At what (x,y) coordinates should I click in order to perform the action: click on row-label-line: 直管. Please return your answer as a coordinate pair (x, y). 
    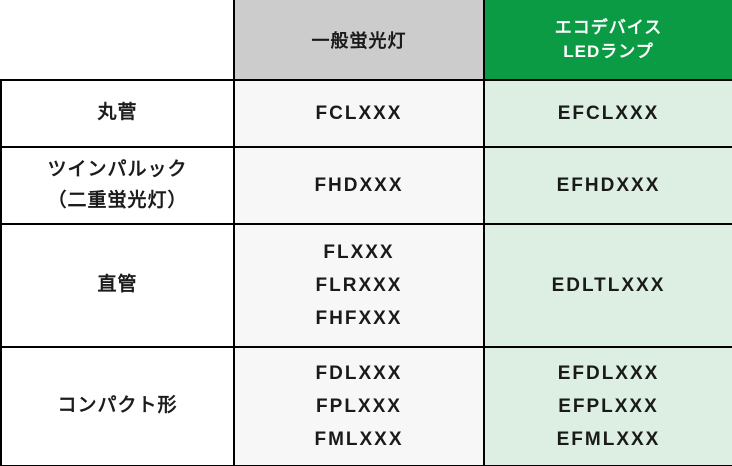
    Looking at the image, I should click on (117, 285).